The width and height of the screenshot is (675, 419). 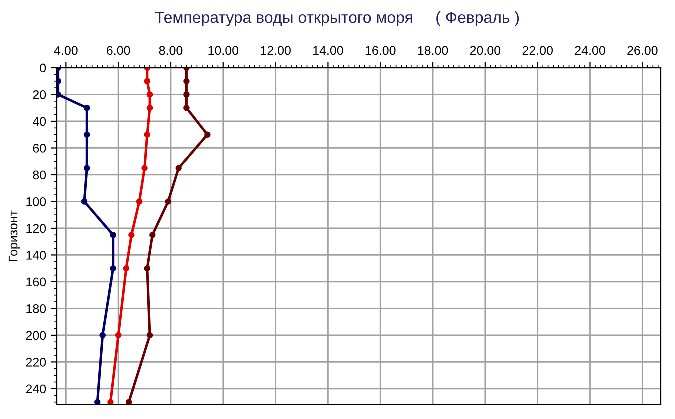 I want to click on y-axis-title: Горизонт, so click(x=14, y=236).